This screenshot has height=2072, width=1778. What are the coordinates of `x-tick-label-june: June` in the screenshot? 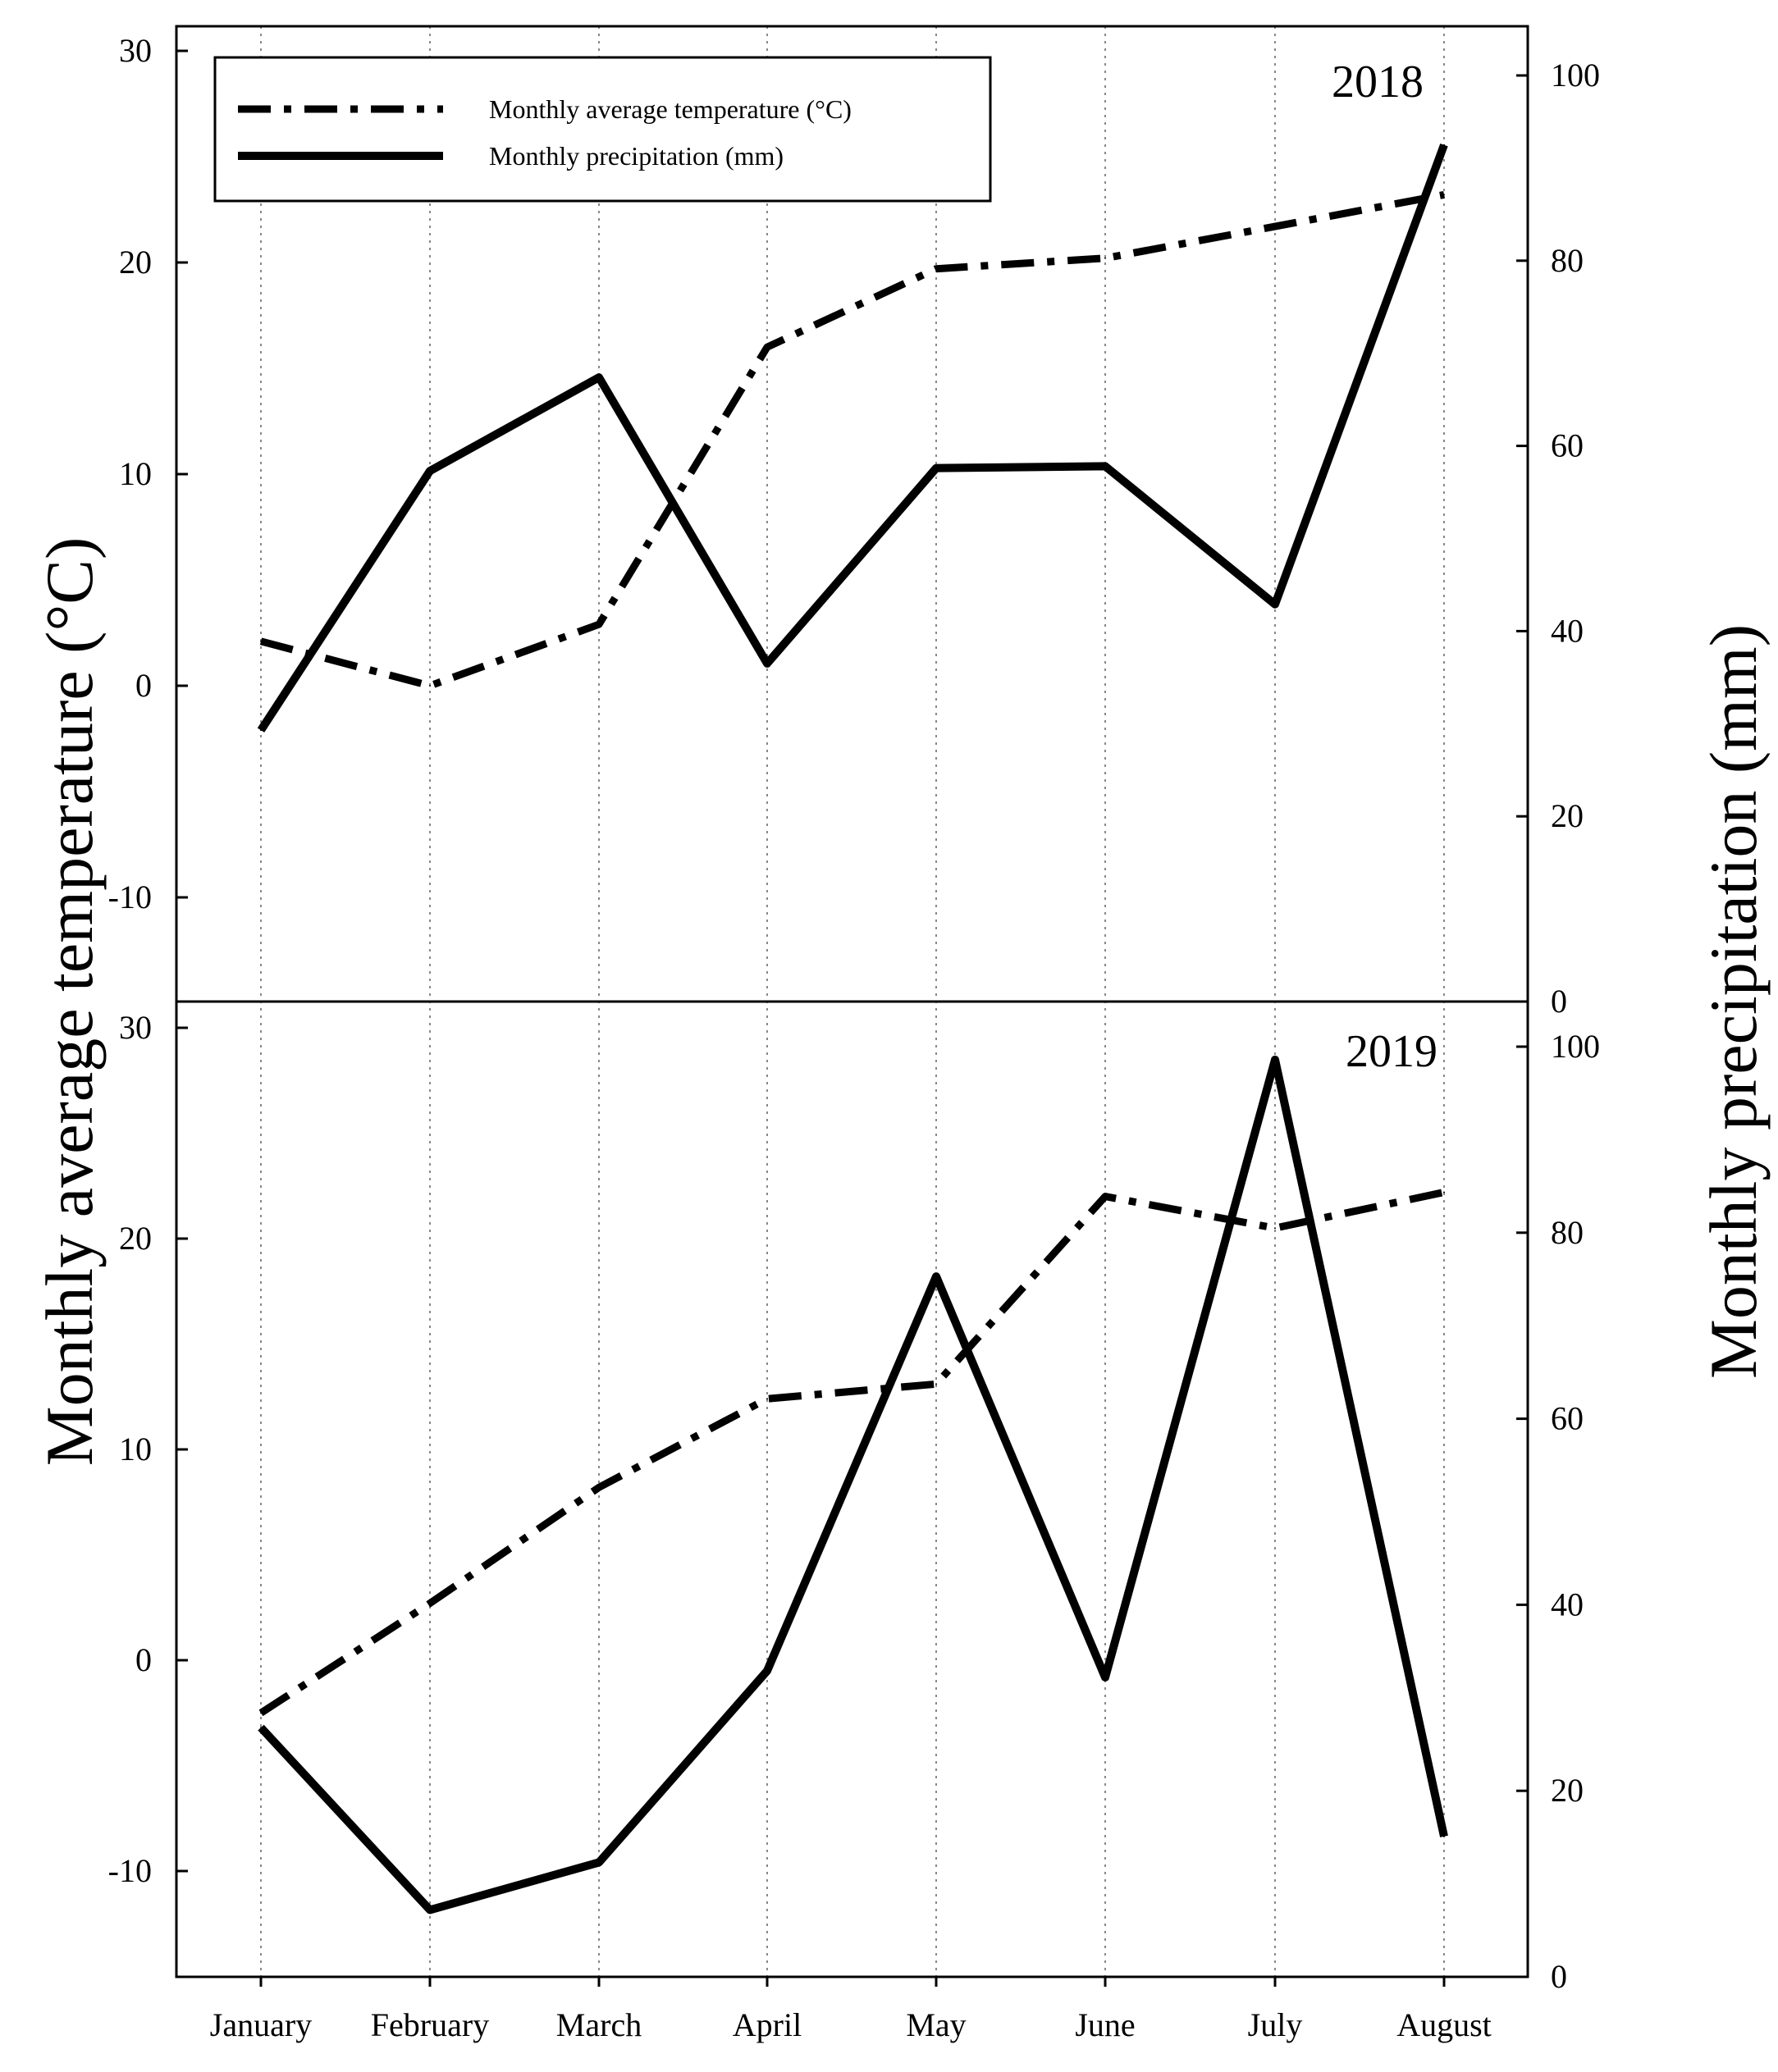 It's located at (1105, 2024).